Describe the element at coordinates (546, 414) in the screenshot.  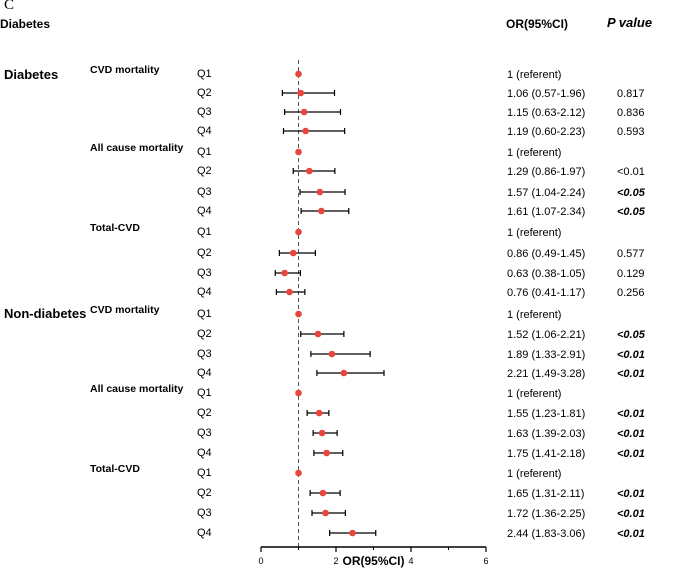
I see `or-ci-label: 1.55 (1.23-1.81)` at that location.